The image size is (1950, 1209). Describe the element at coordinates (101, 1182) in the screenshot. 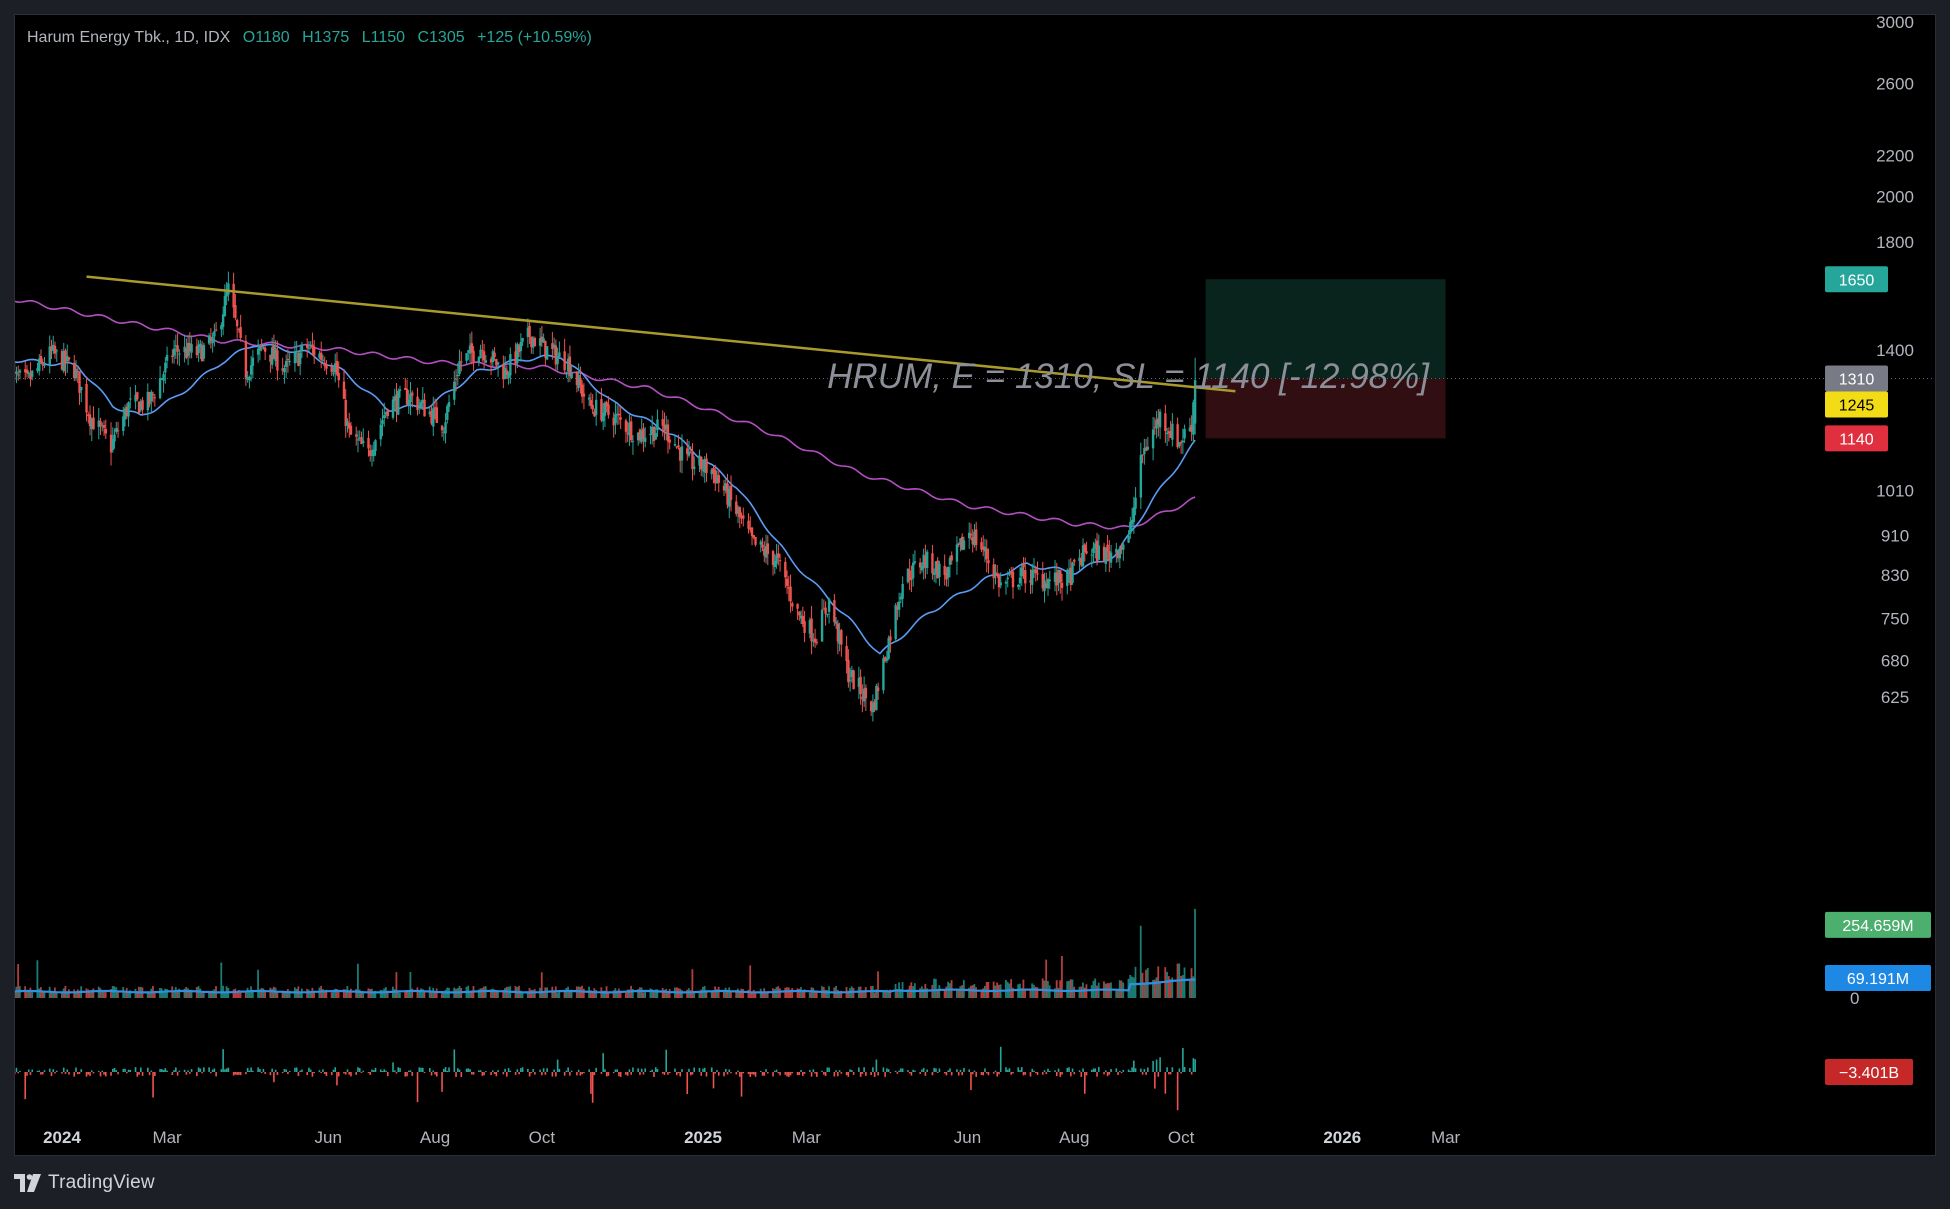

I see `brand-name: TradingView` at that location.